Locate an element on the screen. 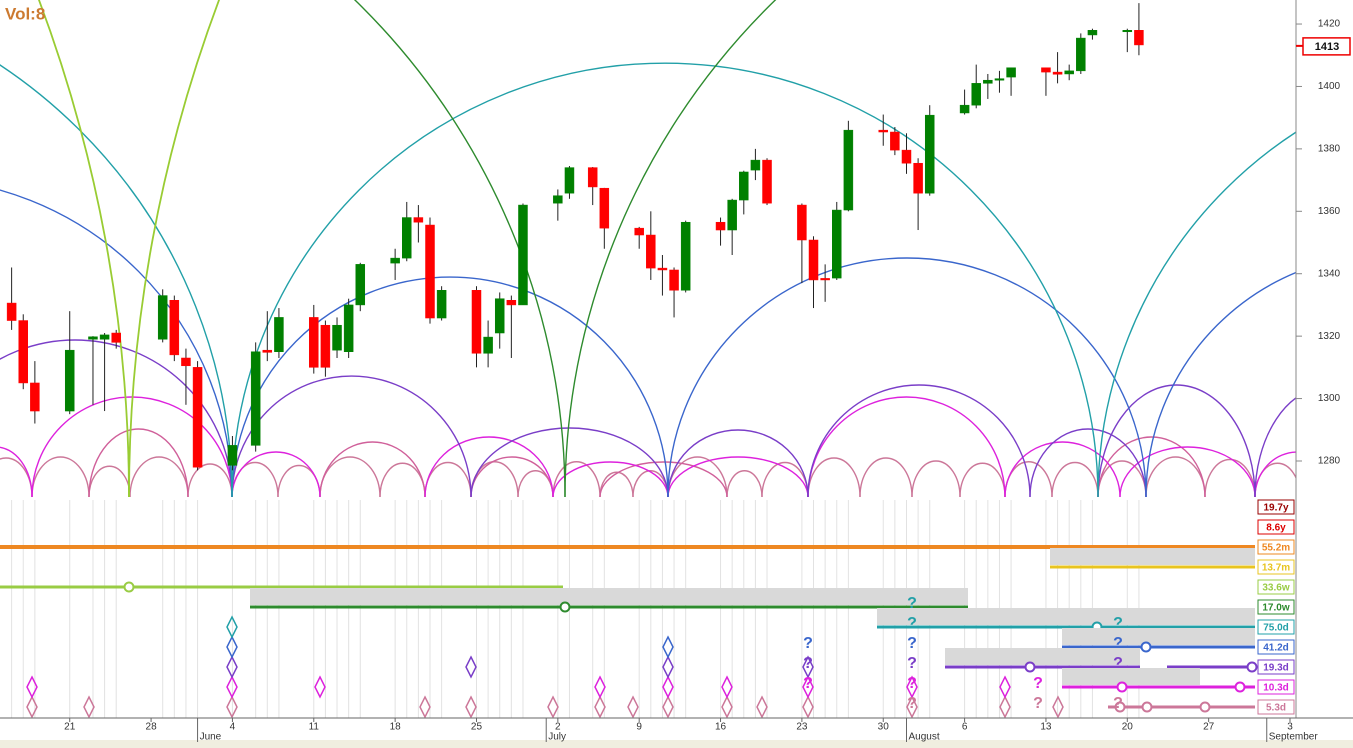  cycle-window is located at coordinates (609, 596).